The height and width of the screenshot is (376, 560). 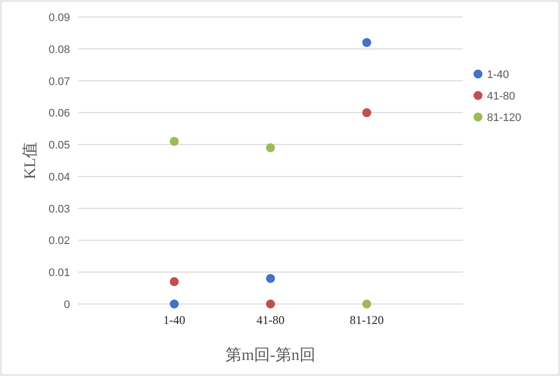 I want to click on x-axis-title: 第m回-第n回, so click(x=271, y=355).